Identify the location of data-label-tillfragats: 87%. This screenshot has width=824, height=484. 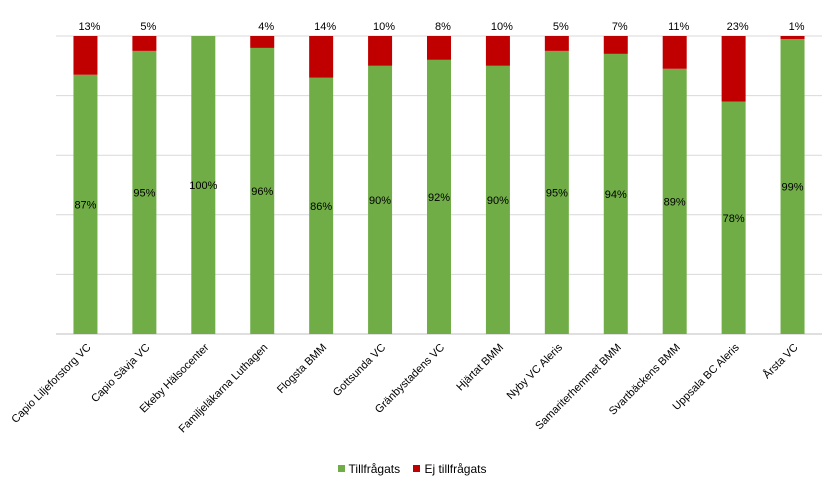
(85, 205).